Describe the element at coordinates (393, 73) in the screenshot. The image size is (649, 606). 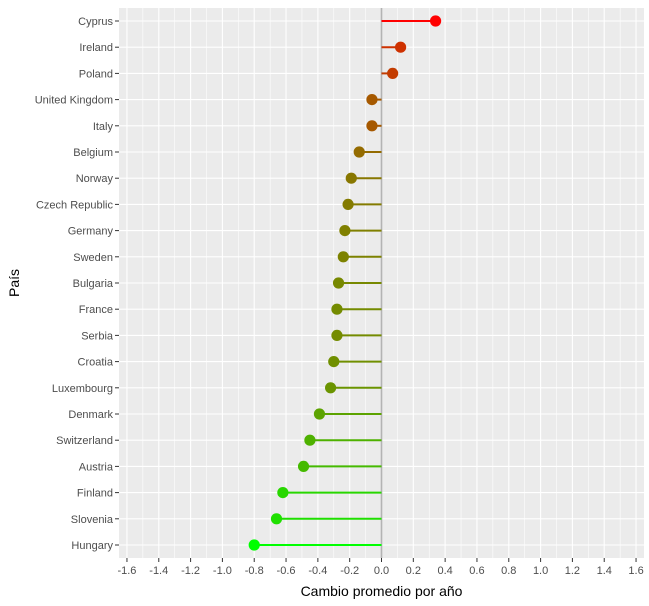
I see `dot-poland` at that location.